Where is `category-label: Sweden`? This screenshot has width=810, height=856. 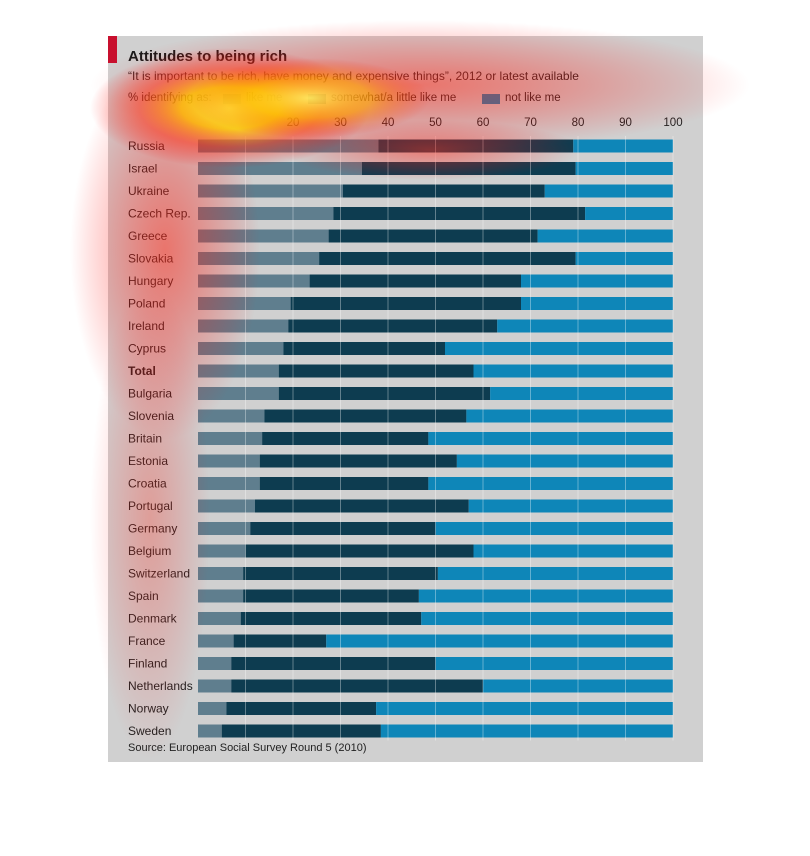
category-label: Sweden is located at coordinates (149, 731).